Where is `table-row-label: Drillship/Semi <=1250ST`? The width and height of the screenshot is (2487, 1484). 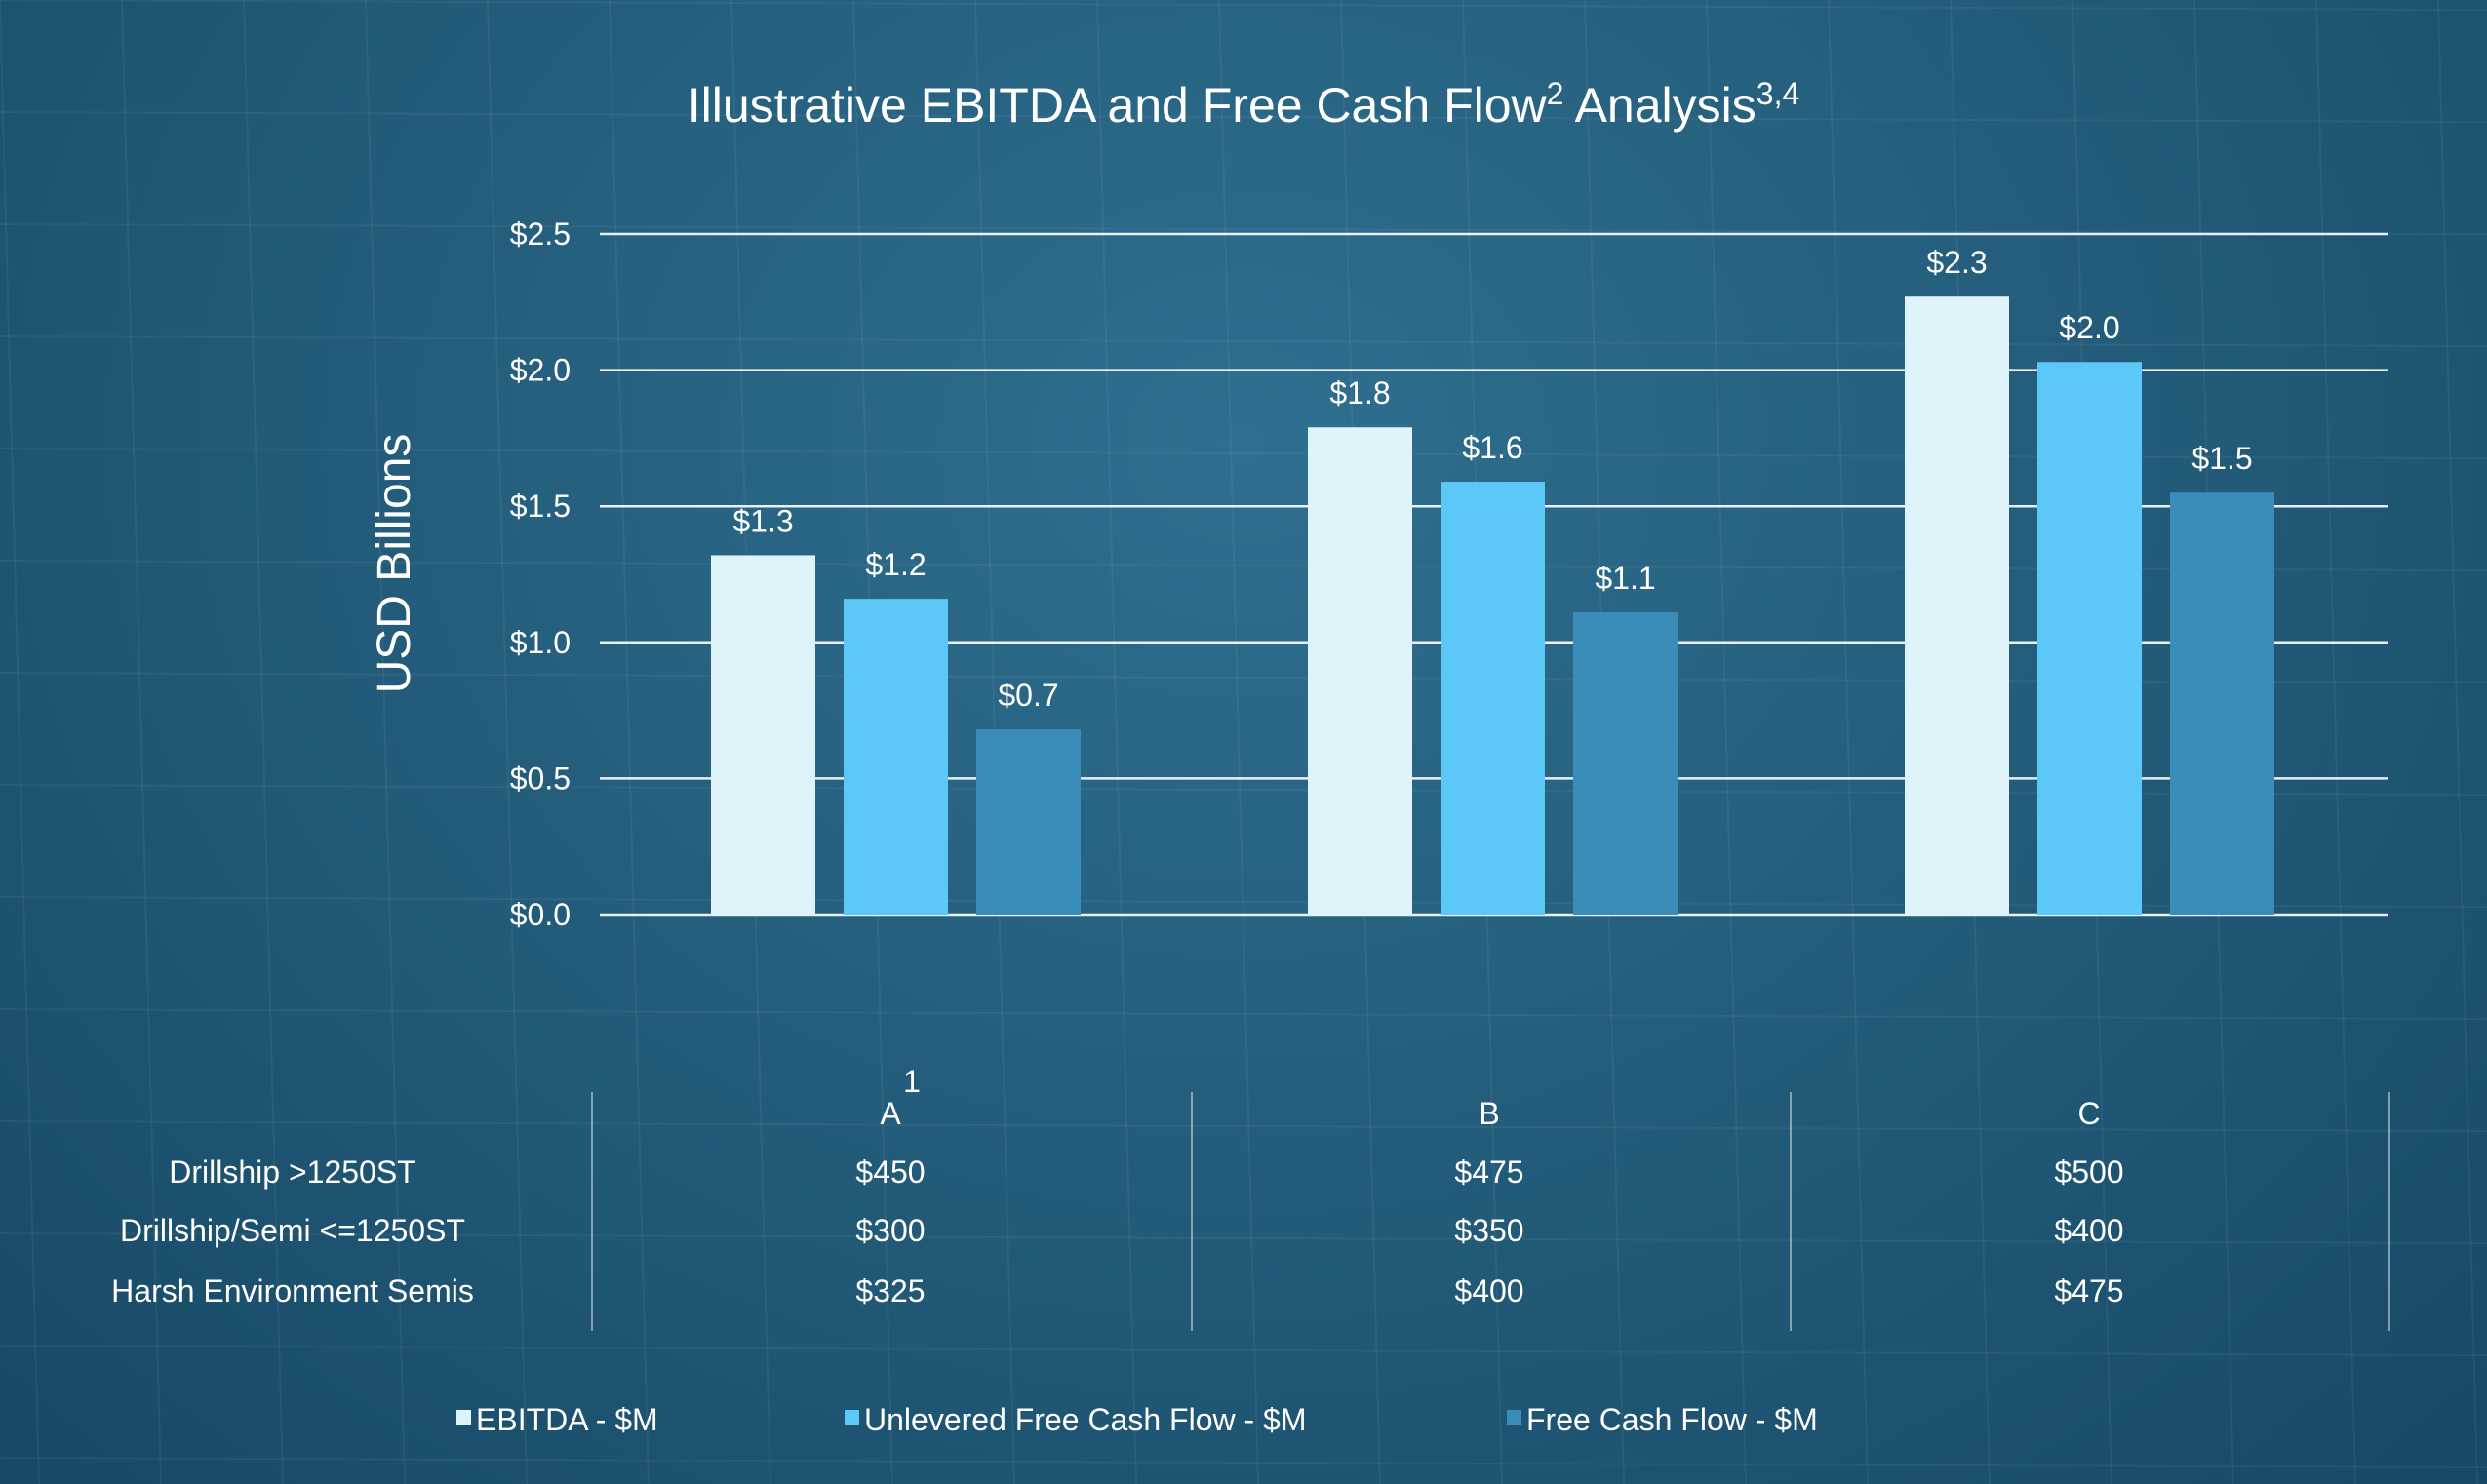 table-row-label: Drillship/Semi <=1250ST is located at coordinates (292, 1230).